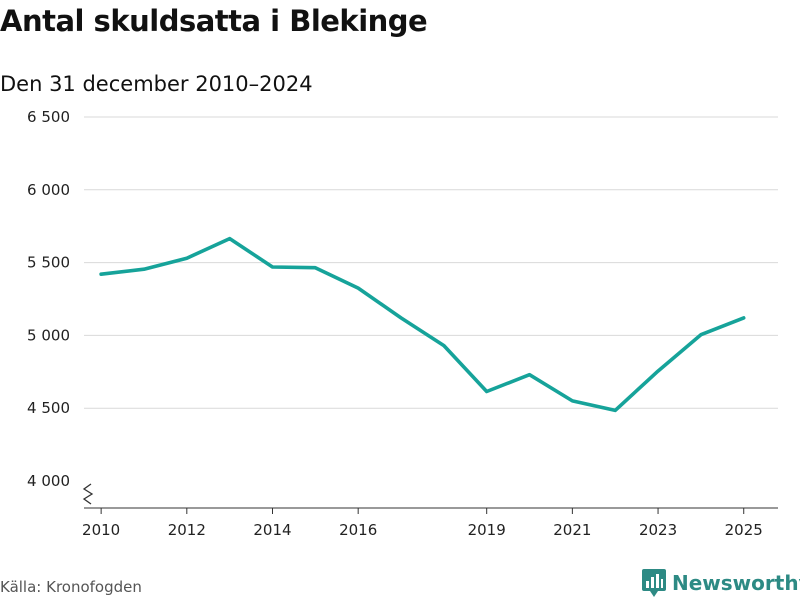 The height and width of the screenshot is (600, 800). Describe the element at coordinates (48, 263) in the screenshot. I see `y-tick-label: 5 500` at that location.